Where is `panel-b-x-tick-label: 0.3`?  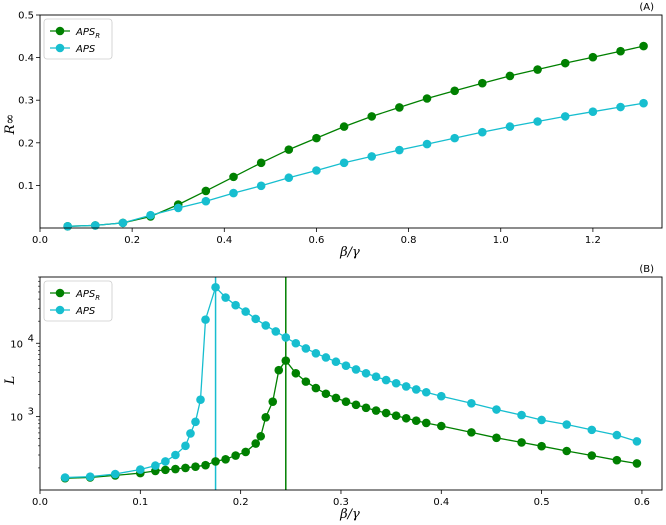
panel-b-x-tick-label: 0.3 is located at coordinates (341, 502).